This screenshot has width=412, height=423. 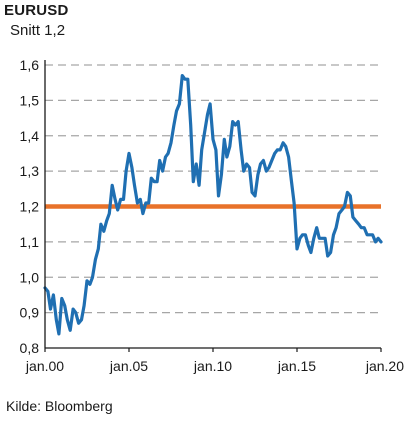 I want to click on y-tick-label: 1,4, so click(x=30, y=136).